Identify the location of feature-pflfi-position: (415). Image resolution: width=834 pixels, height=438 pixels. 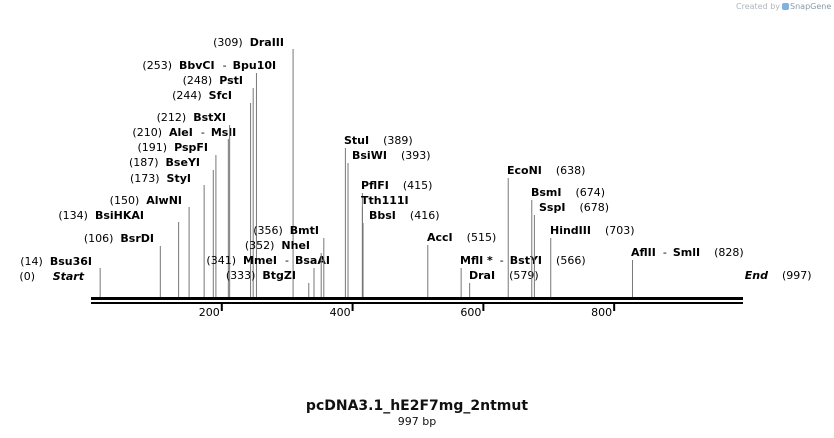
(418, 185).